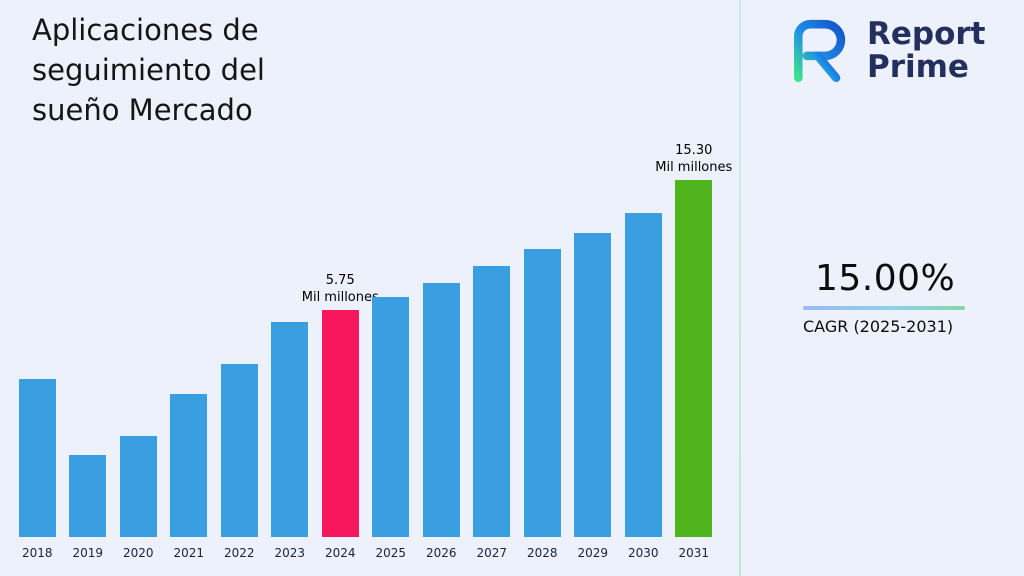  I want to click on bar-2030, so click(643, 375).